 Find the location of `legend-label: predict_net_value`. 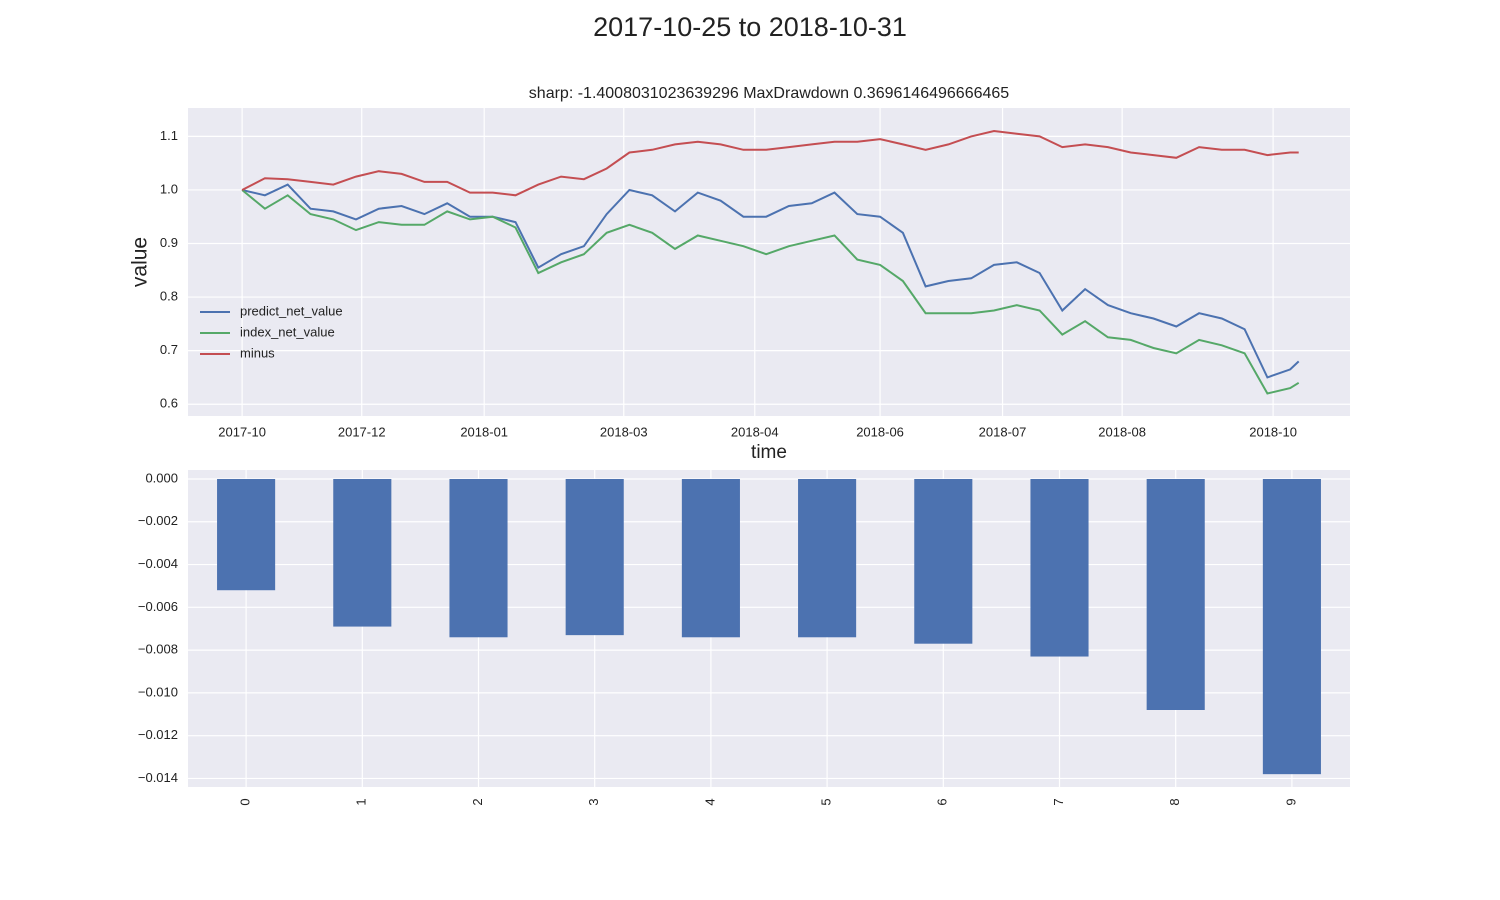

legend-label: predict_net_value is located at coordinates (291, 310).